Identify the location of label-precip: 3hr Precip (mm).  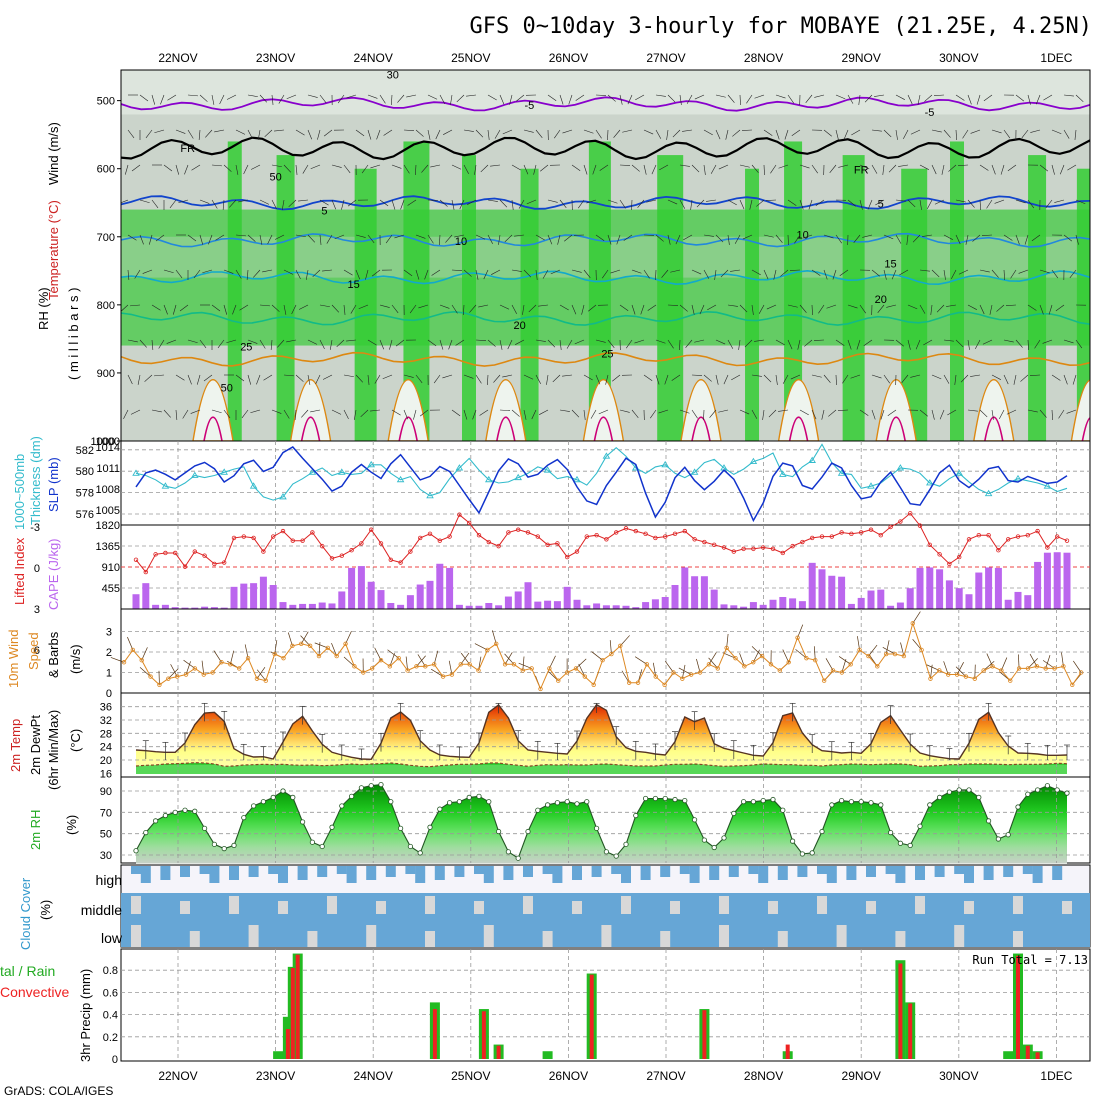
(85, 1015).